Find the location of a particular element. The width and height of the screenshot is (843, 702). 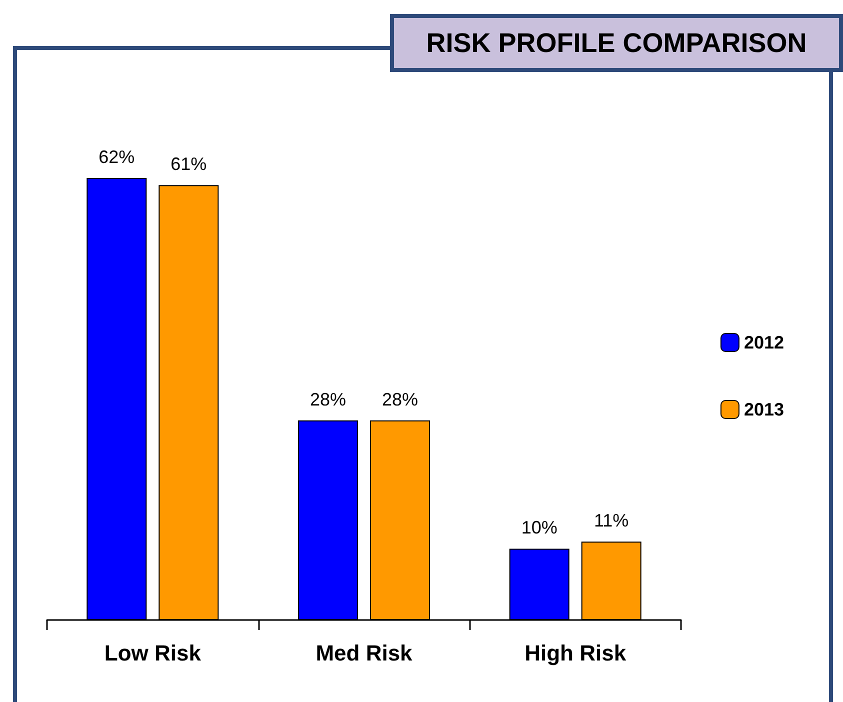

data-label: 10% is located at coordinates (539, 528).